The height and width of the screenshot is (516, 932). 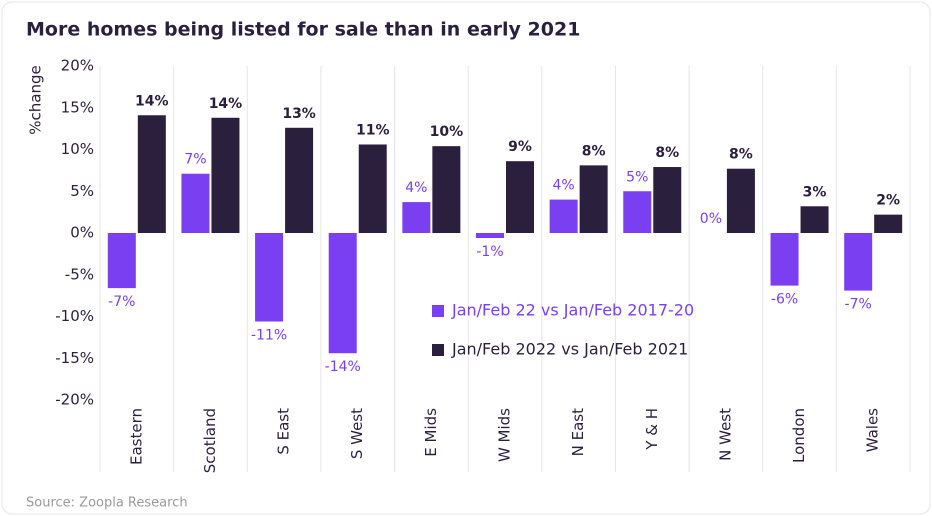 What do you see at coordinates (284, 431) in the screenshot?
I see `x-tick-label: S East` at bounding box center [284, 431].